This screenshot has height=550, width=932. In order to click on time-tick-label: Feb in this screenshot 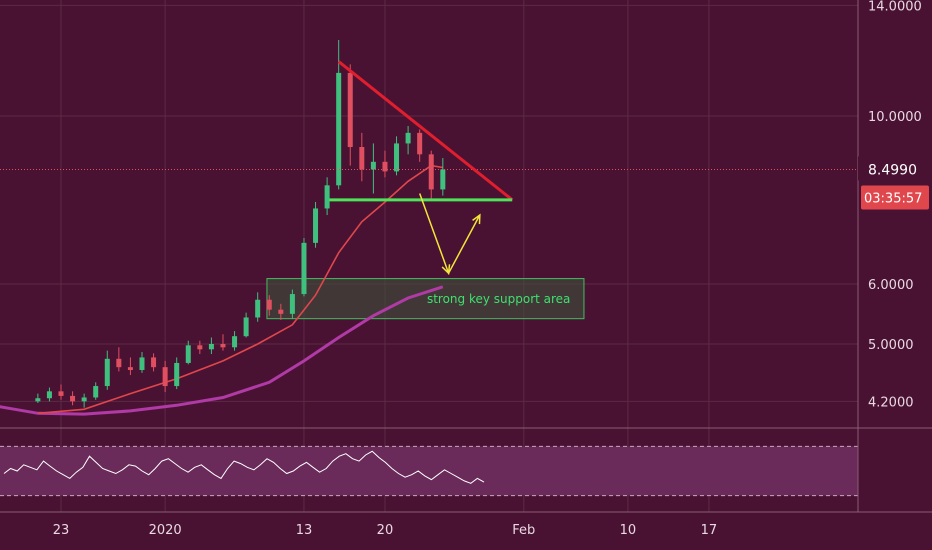, I will do `click(523, 530)`.